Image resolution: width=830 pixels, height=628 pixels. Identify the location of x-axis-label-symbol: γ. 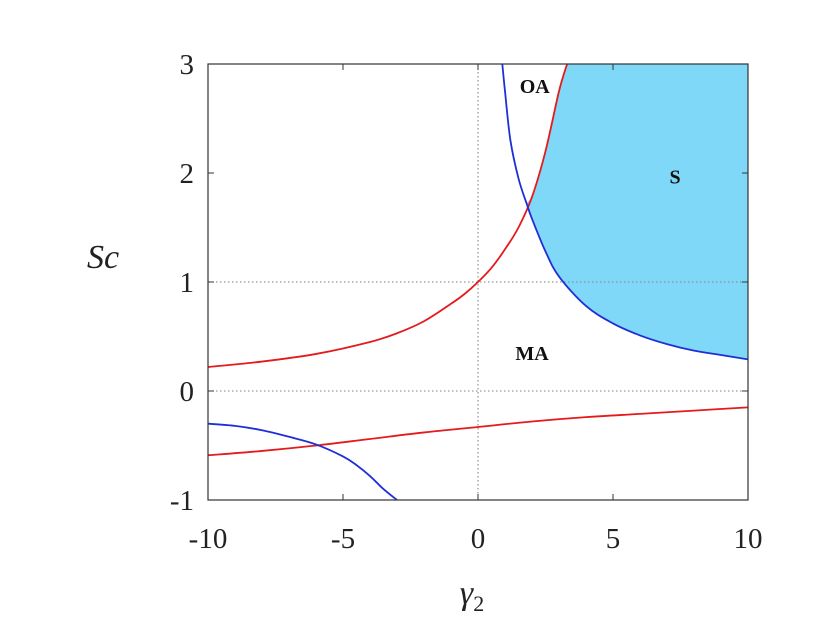
(467, 593).